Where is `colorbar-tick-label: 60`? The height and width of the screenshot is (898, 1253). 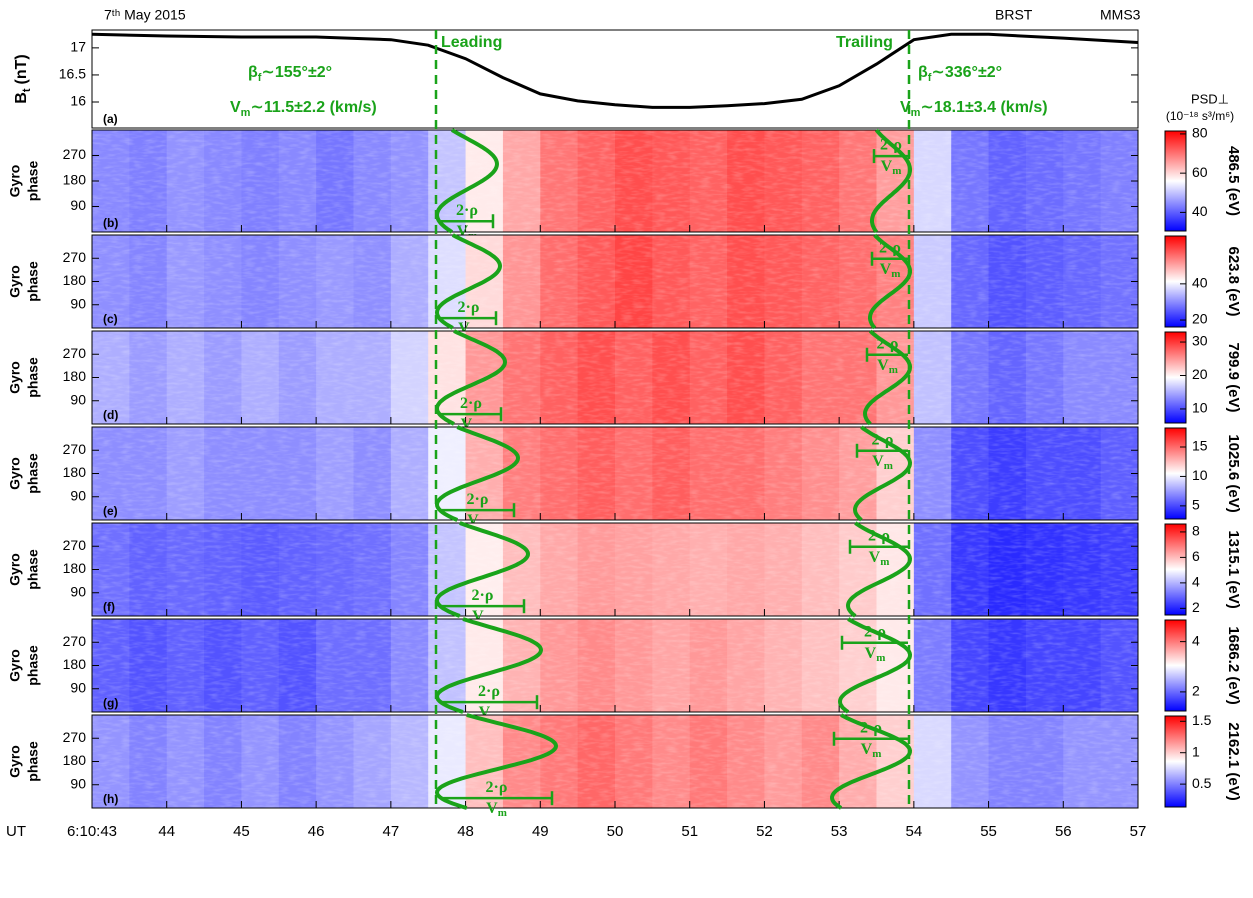 colorbar-tick-label: 60 is located at coordinates (1200, 172).